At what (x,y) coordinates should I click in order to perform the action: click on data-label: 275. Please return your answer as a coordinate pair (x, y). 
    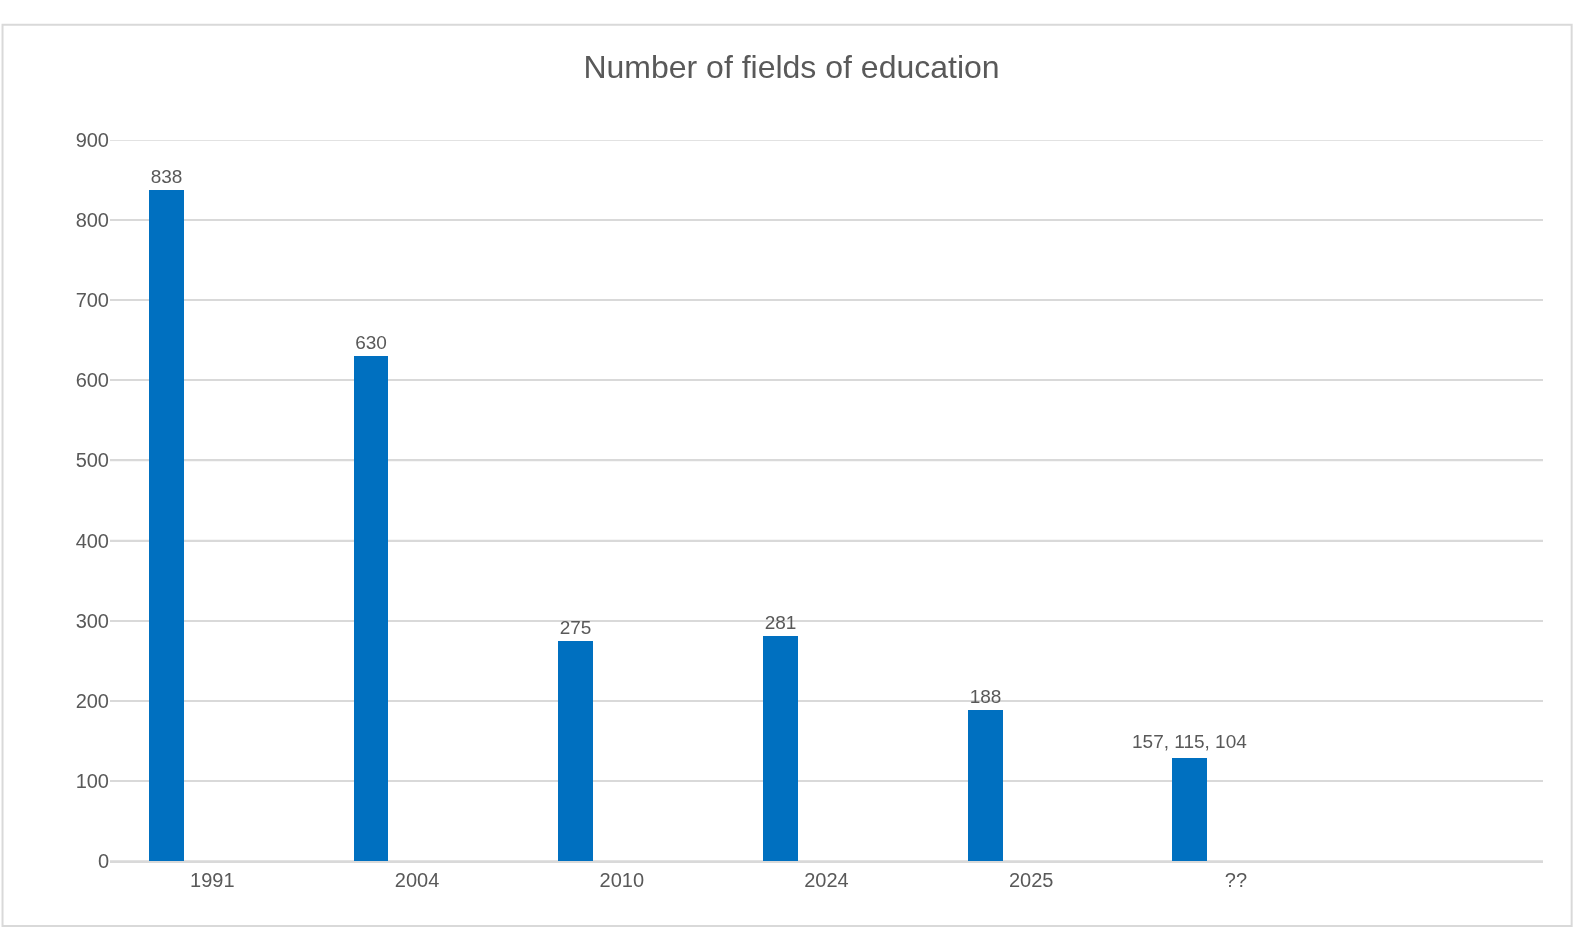
    Looking at the image, I should click on (575, 627).